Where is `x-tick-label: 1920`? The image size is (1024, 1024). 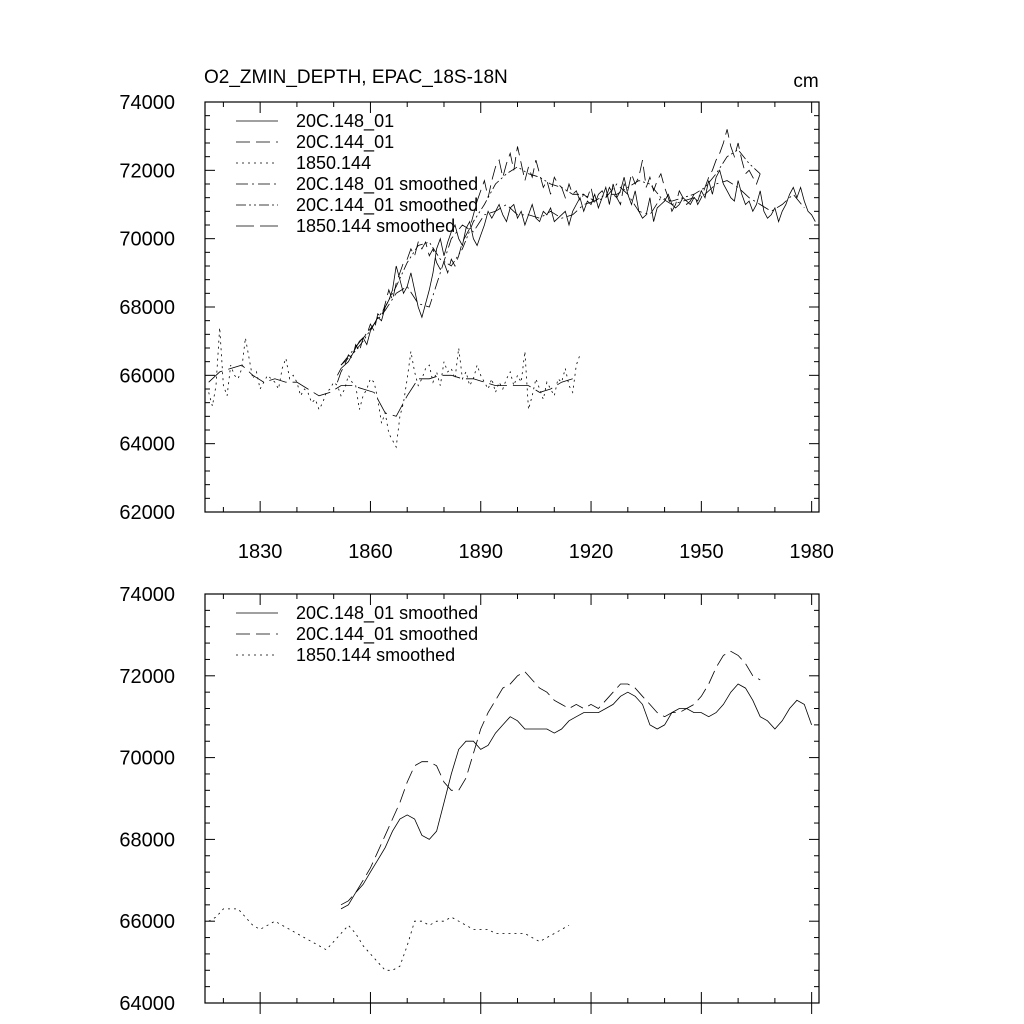
x-tick-label: 1920 is located at coordinates (591, 552).